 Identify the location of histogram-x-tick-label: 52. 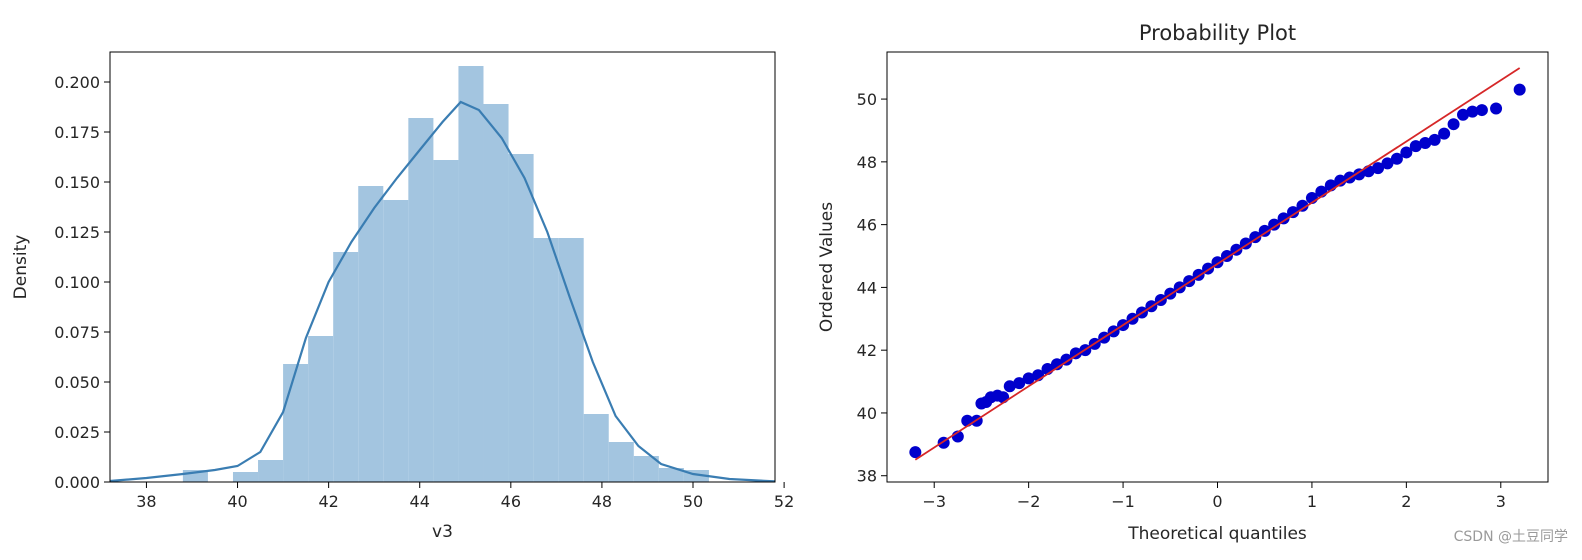
(784, 501).